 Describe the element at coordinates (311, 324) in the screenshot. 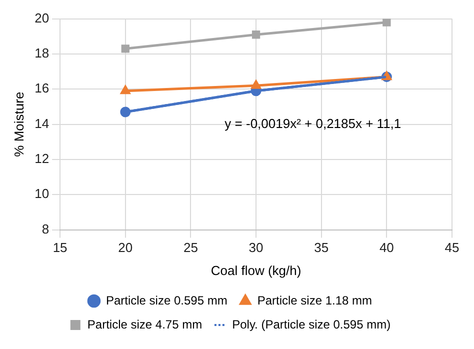

I see `legend-label: Poly. (Particle size 0.595 mm)` at that location.